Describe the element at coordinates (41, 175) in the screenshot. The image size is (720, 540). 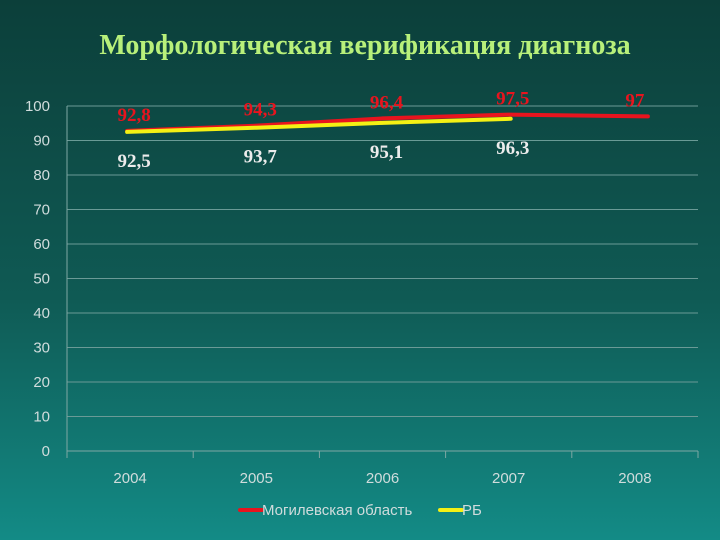
I see `y-tick-label-80: 80` at that location.